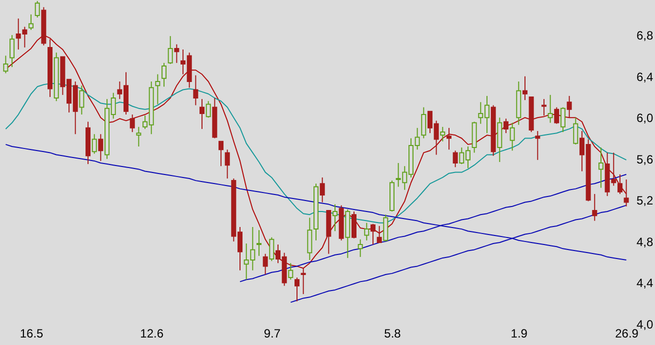  I want to click on x-tick-label: 12.6, so click(152, 333).